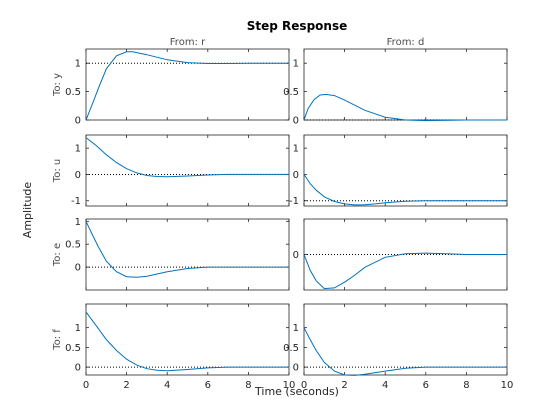 Image resolution: width=560 pixels, height=420 pixels. What do you see at coordinates (57, 85) in the screenshot?
I see `row-header: To: y` at bounding box center [57, 85].